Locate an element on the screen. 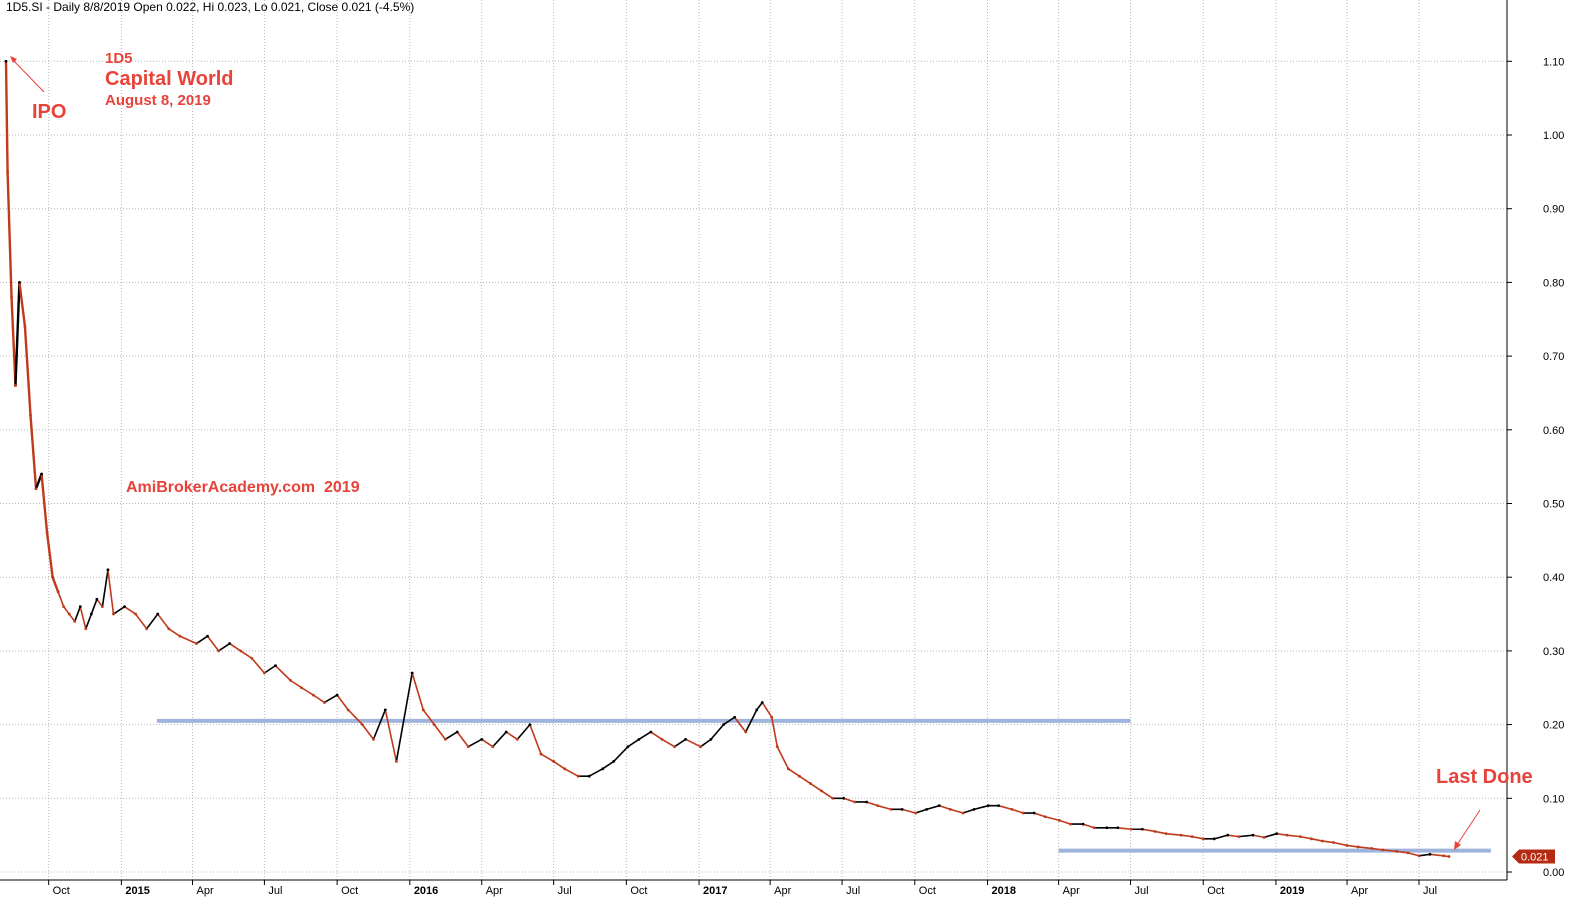 The width and height of the screenshot is (1587, 913). y-tick-label: 0.70 is located at coordinates (1553, 357).